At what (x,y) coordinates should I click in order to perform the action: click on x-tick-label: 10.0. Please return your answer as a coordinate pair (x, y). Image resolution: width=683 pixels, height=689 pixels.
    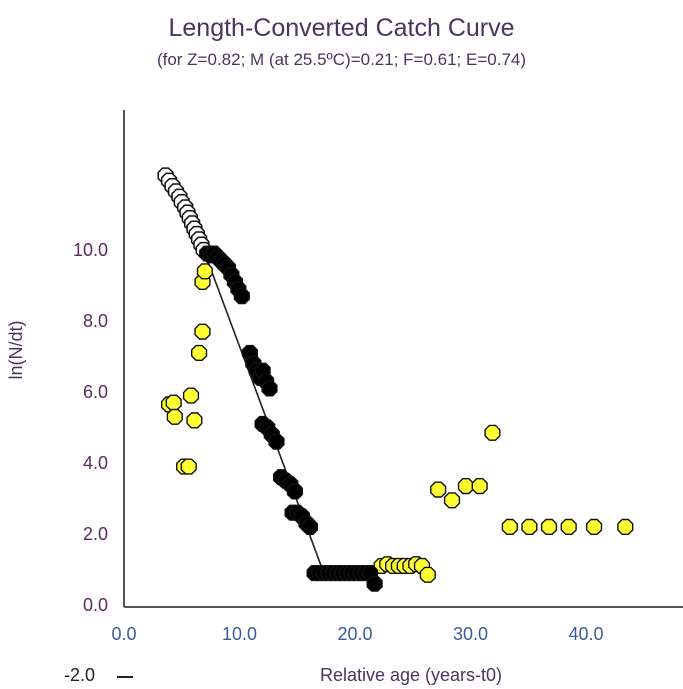
    Looking at the image, I should click on (239, 634).